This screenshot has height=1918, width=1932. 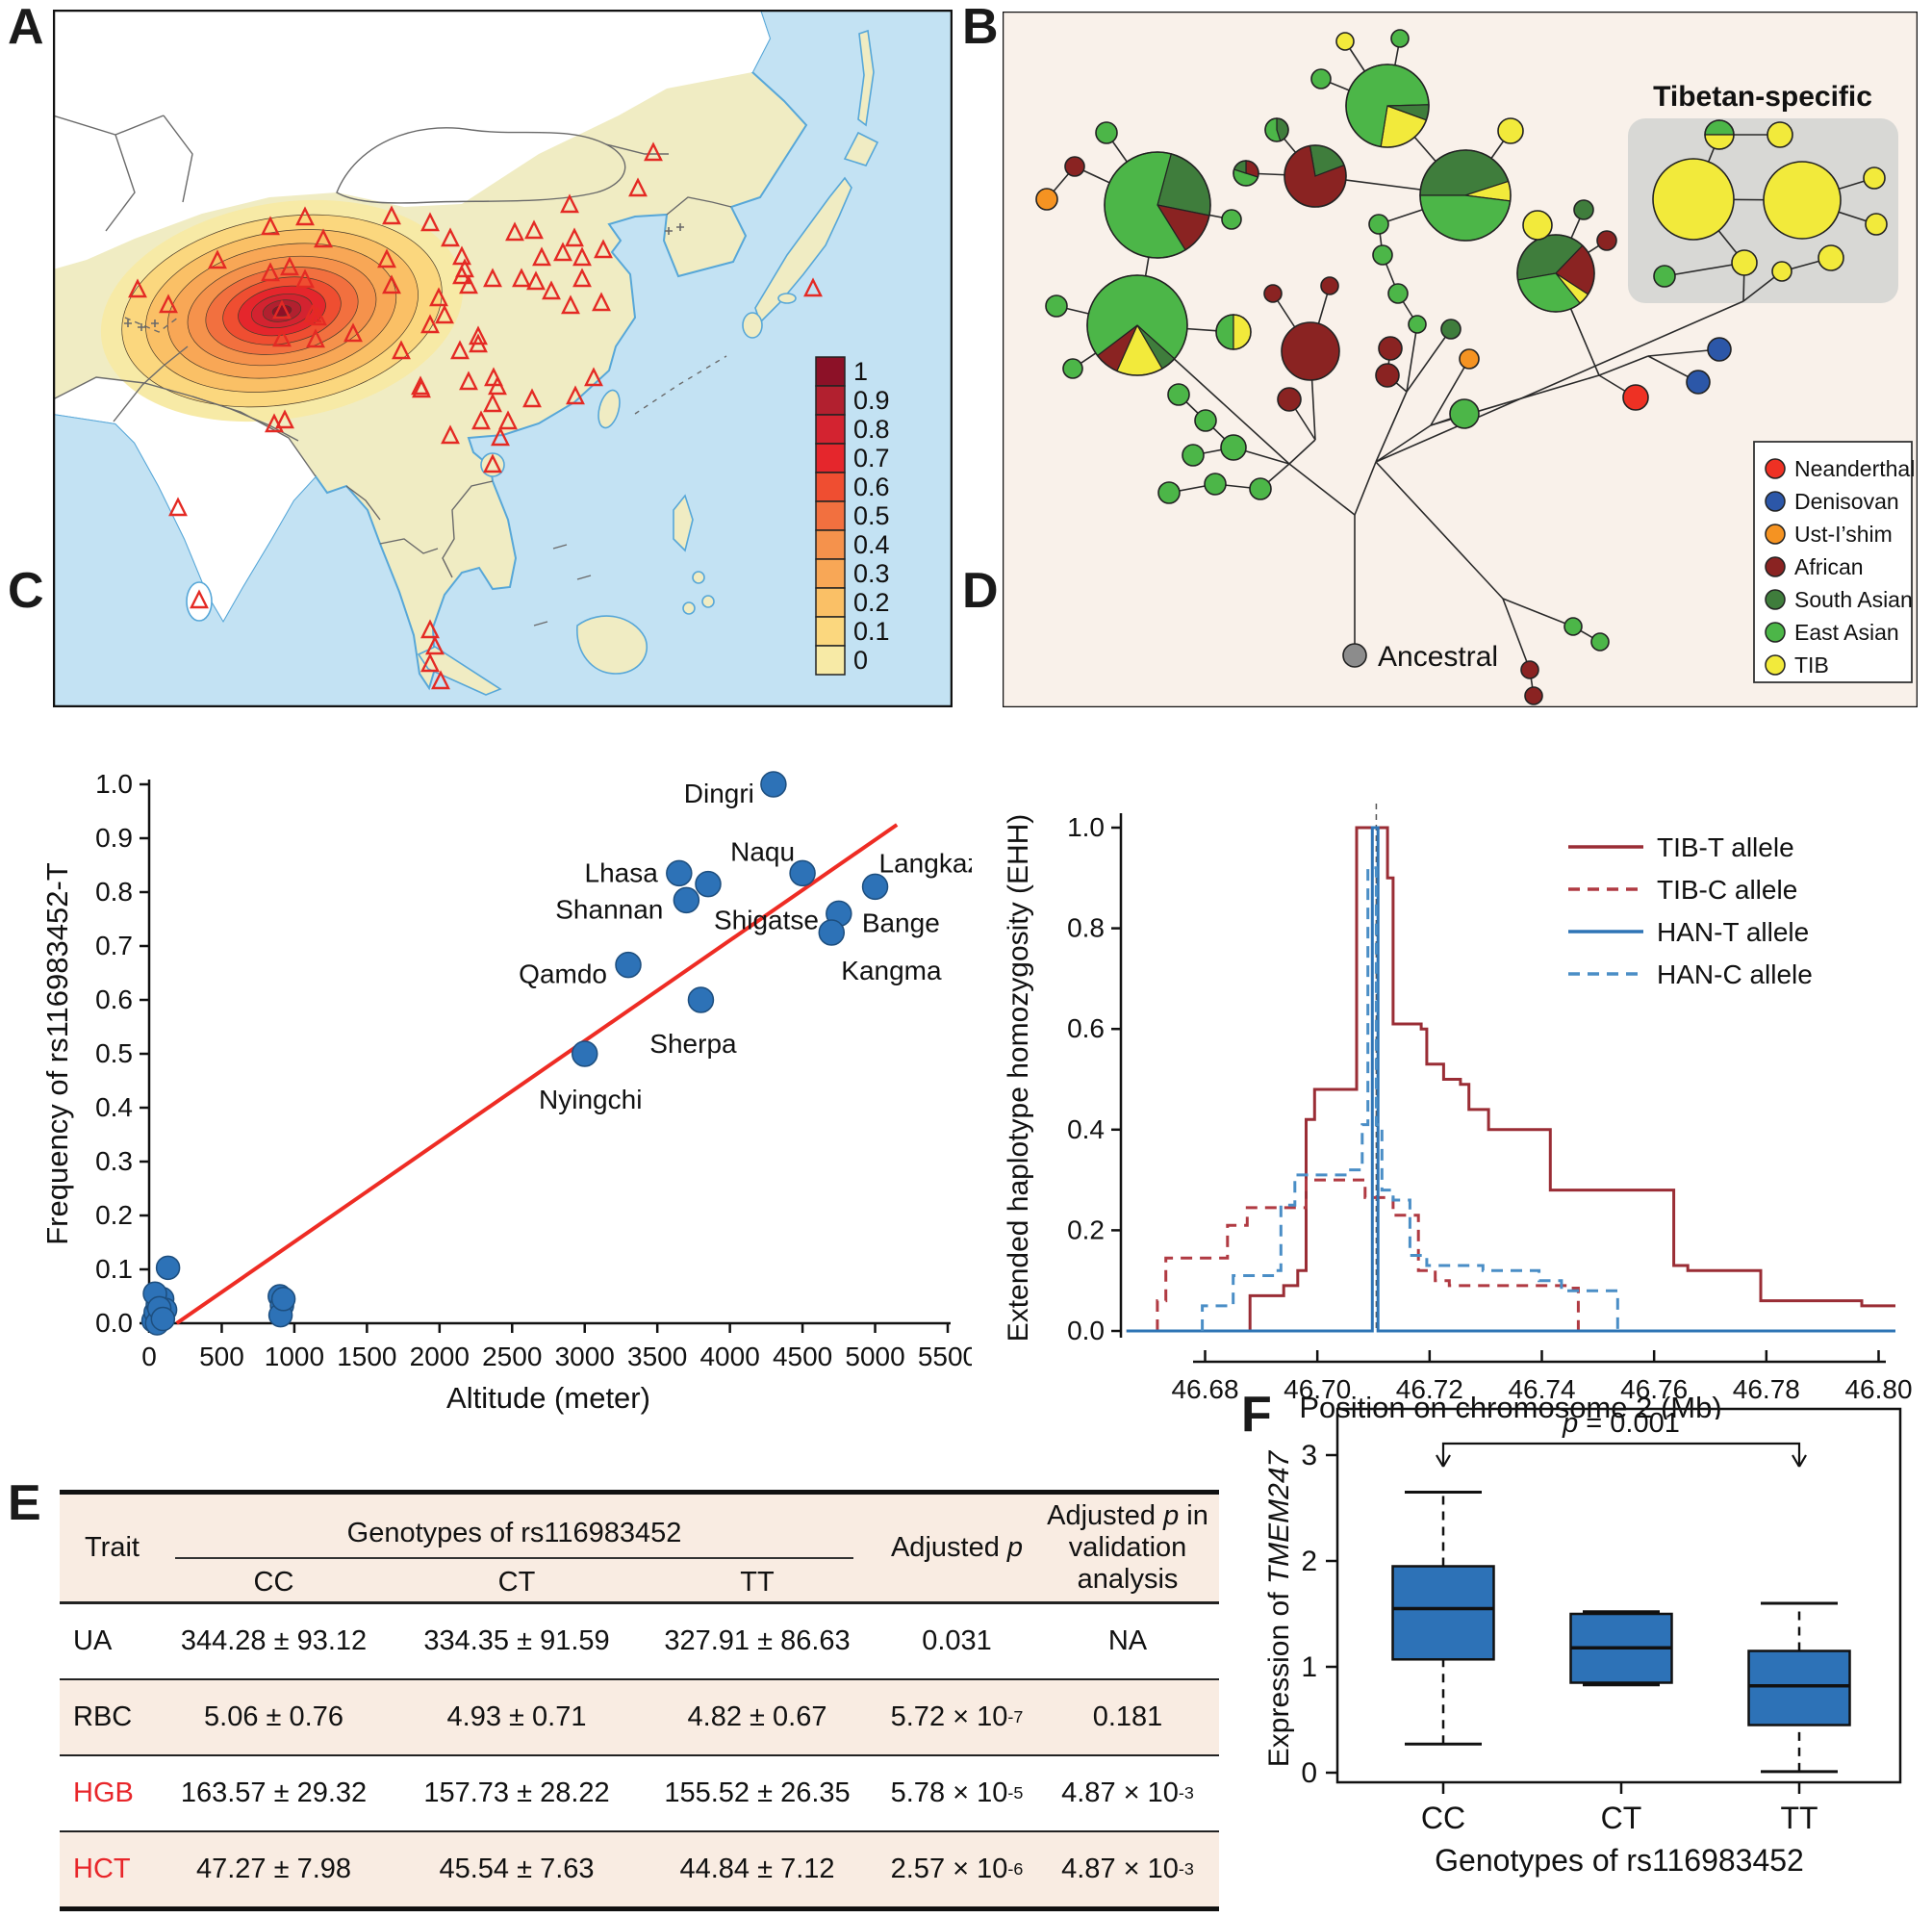 What do you see at coordinates (168, 1268) in the screenshot?
I see `scatter-point` at bounding box center [168, 1268].